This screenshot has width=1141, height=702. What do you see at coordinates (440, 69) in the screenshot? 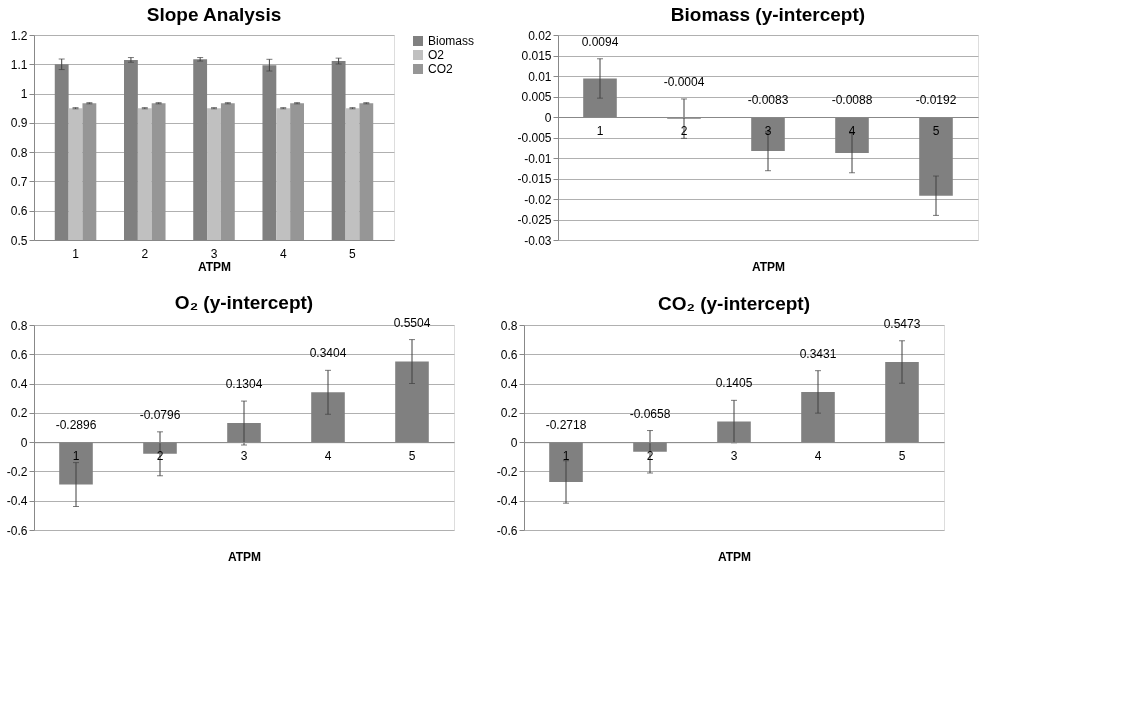
I see `legend-label: CO2` at bounding box center [440, 69].